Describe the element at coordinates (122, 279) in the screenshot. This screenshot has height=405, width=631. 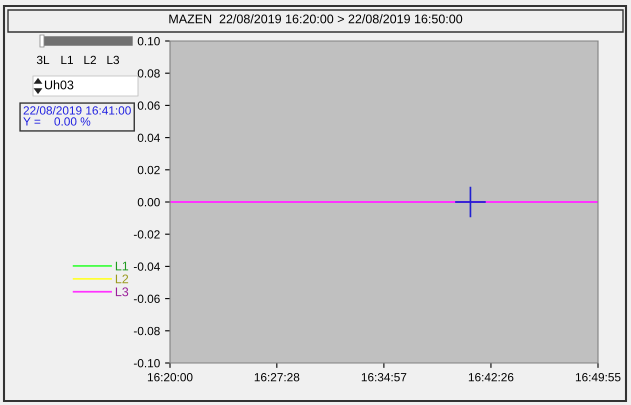
I see `legend-label: L2` at that location.